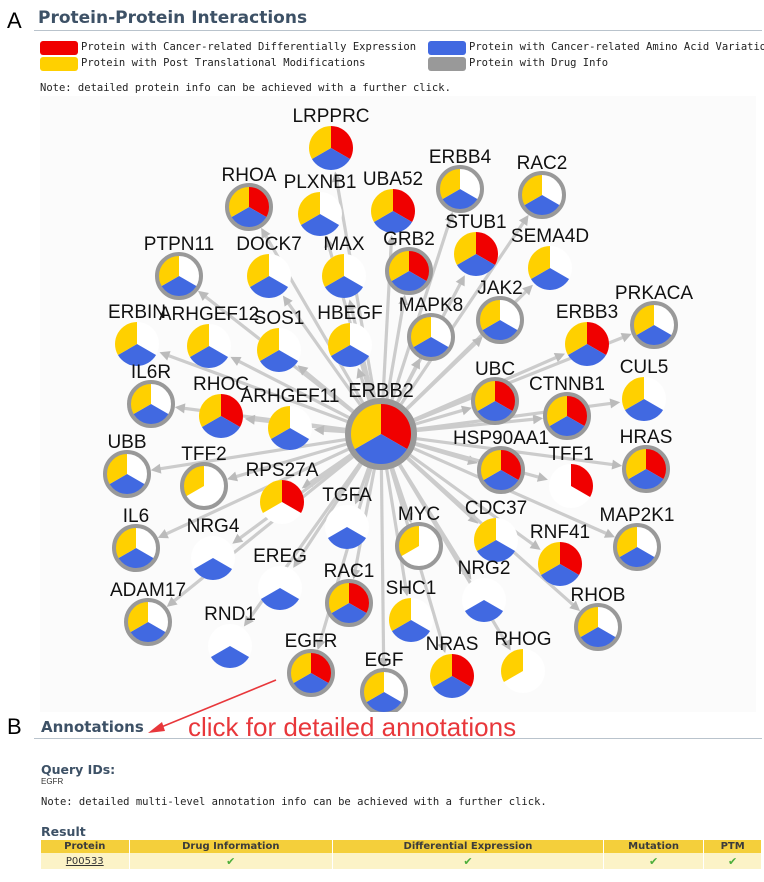  Describe the element at coordinates (290, 418) in the screenshot. I see `node-arhgef11: ARHGEF11` at that location.